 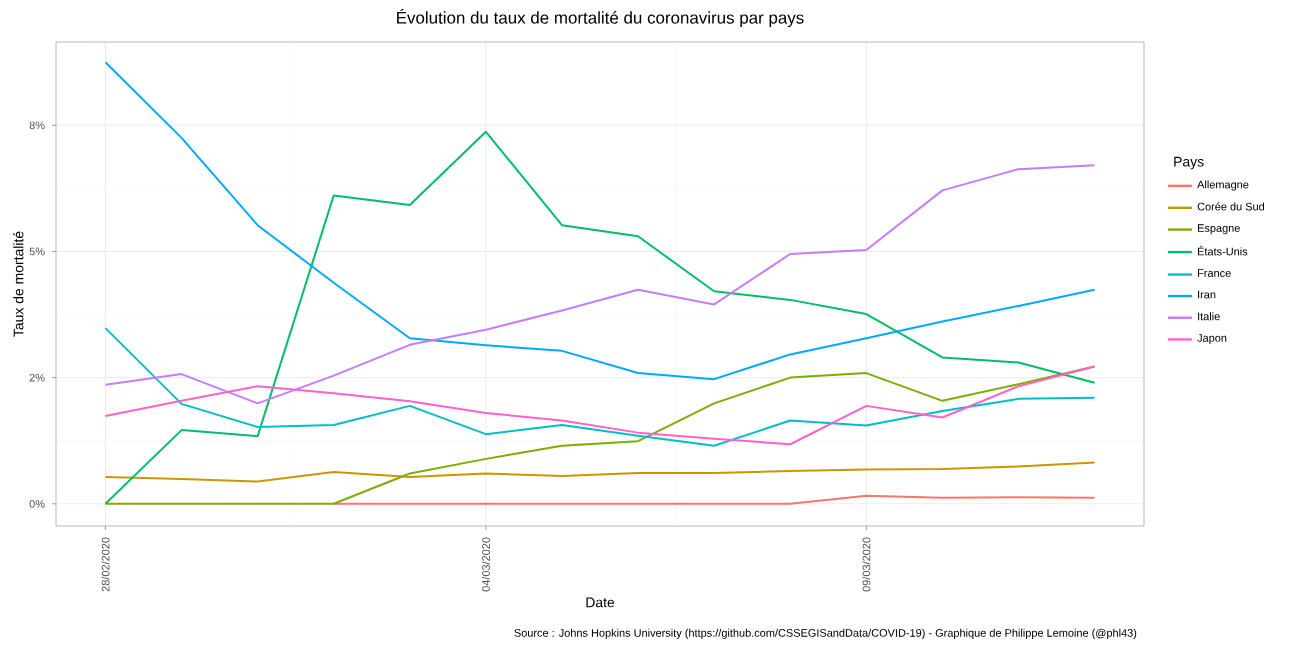 I want to click on chart-title: Évolution du taux de mortalité du coronavirus par pays, so click(x=600, y=18).